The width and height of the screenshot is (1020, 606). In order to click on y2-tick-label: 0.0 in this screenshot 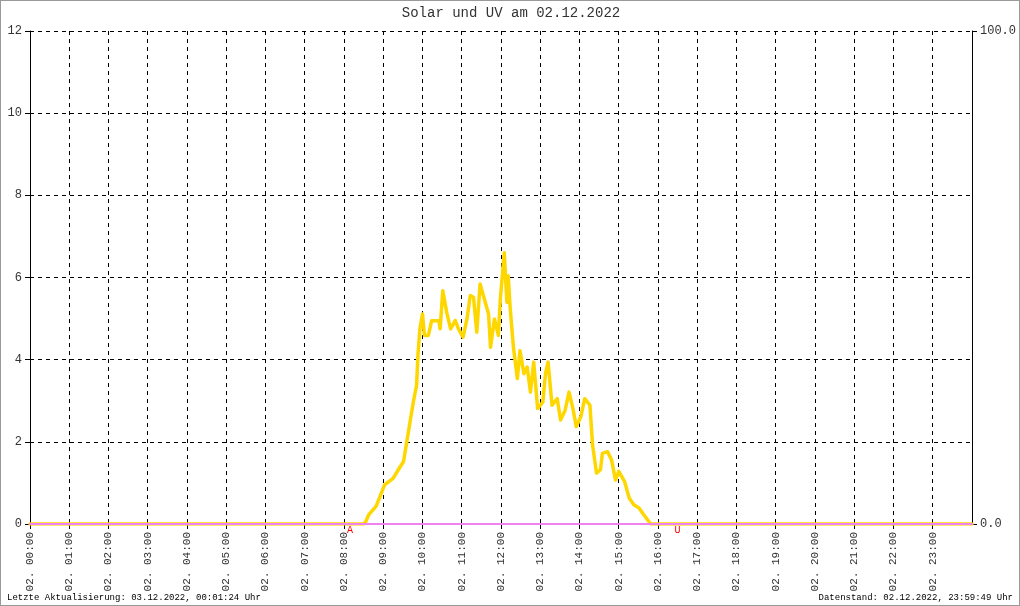, I will do `click(990, 524)`.